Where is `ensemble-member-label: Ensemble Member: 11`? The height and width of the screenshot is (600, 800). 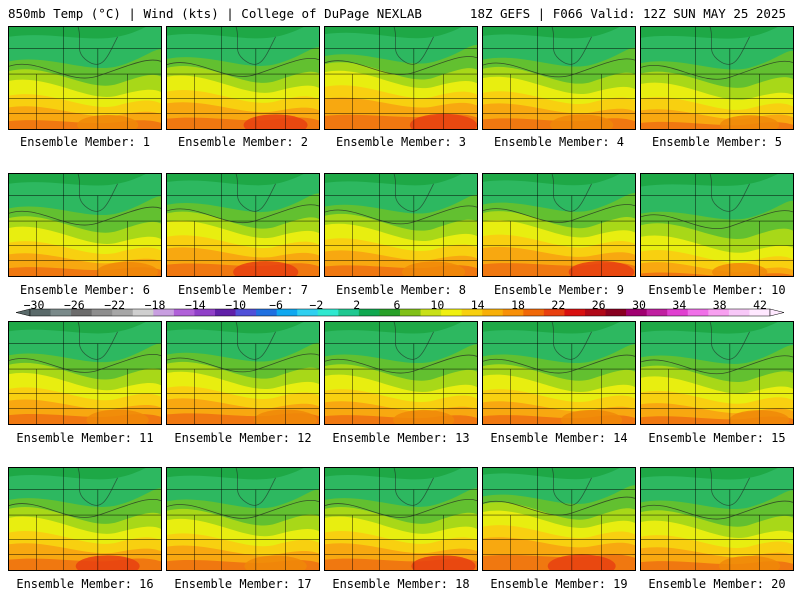 ensemble-member-label: Ensemble Member: 11 is located at coordinates (85, 438).